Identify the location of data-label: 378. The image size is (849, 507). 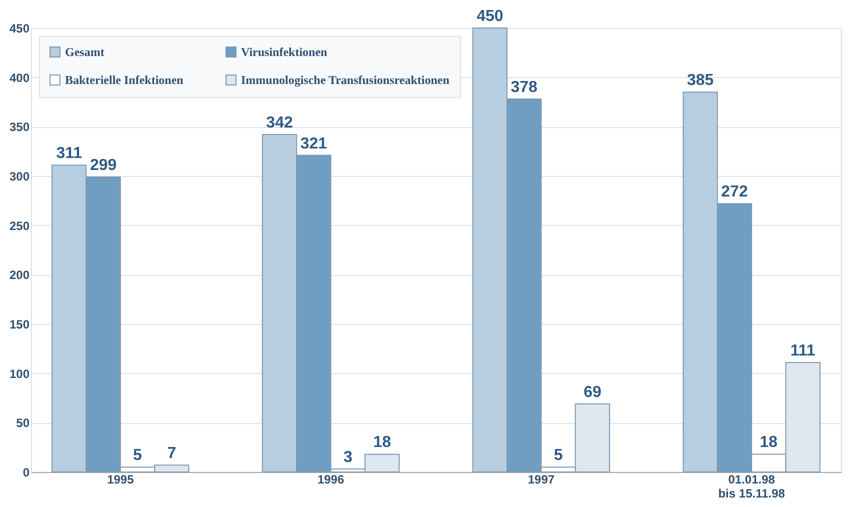
(524, 87).